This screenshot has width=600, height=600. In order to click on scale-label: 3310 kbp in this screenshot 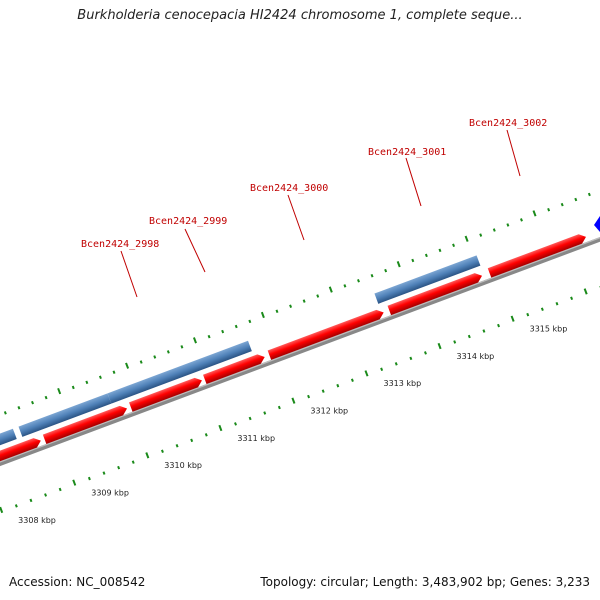, I will do `click(183, 465)`.